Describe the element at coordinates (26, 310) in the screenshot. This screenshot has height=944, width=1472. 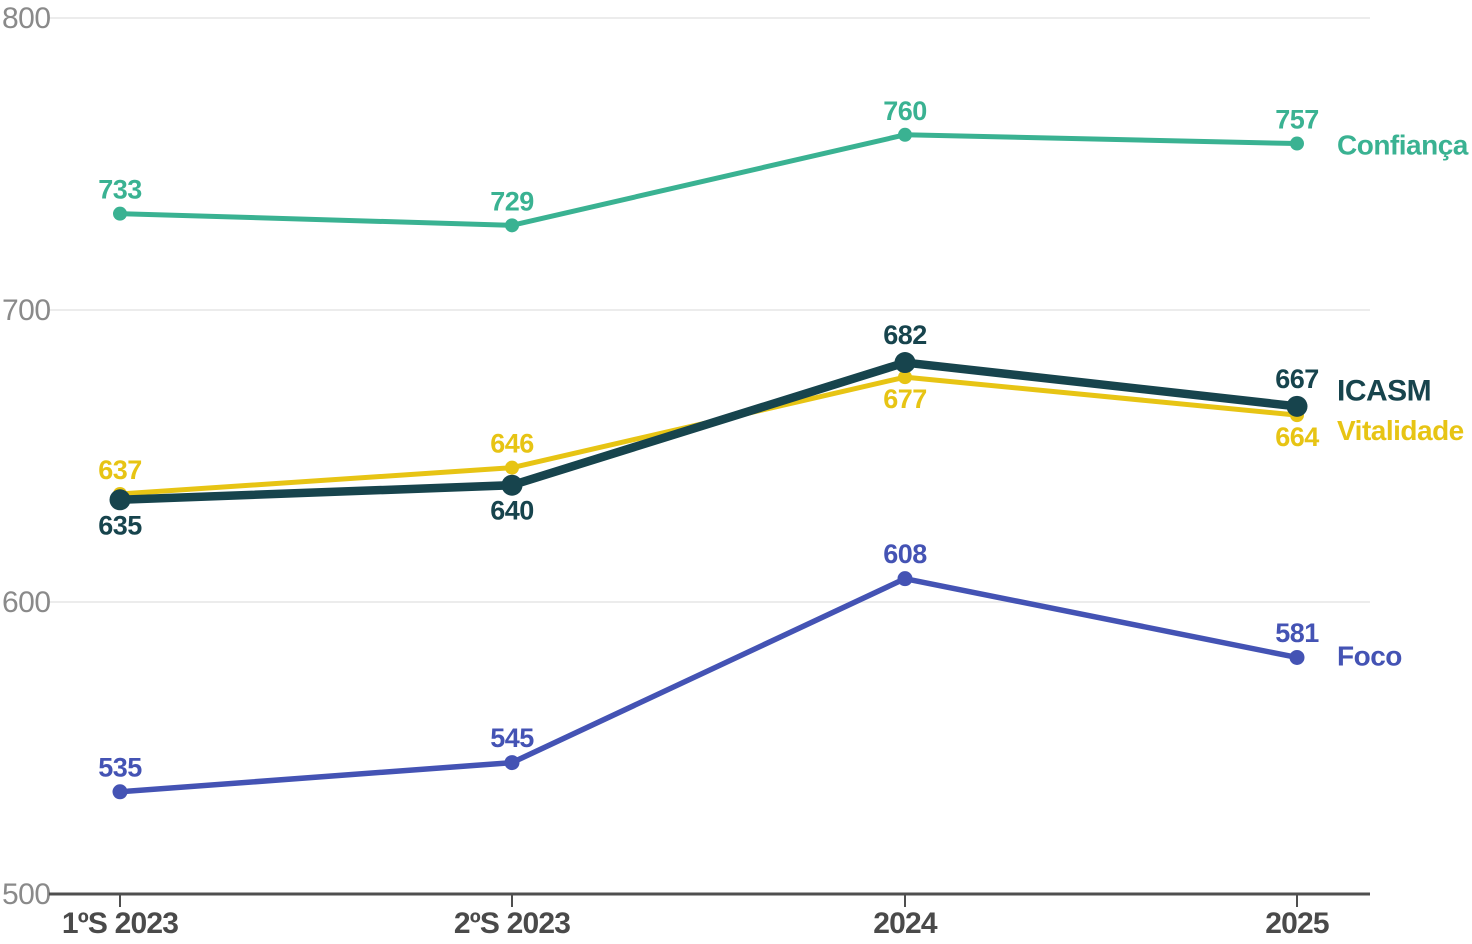
I see `y-axis-tick-label: 700` at that location.